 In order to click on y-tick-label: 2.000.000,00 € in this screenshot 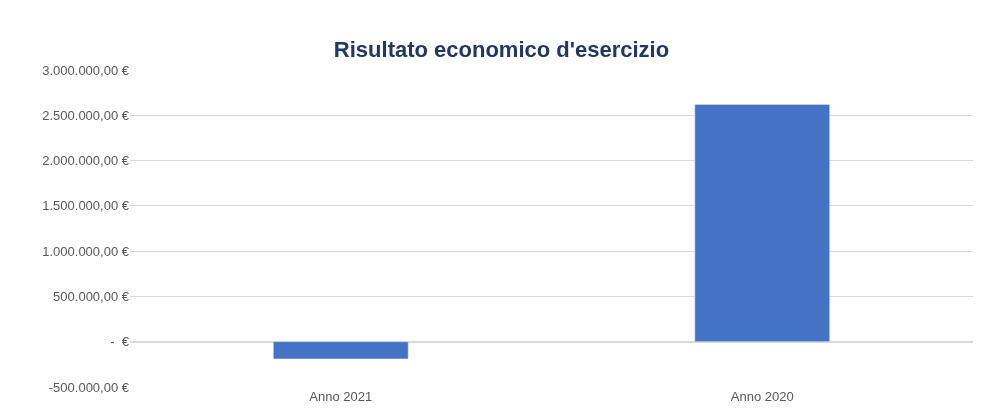, I will do `click(86, 161)`.